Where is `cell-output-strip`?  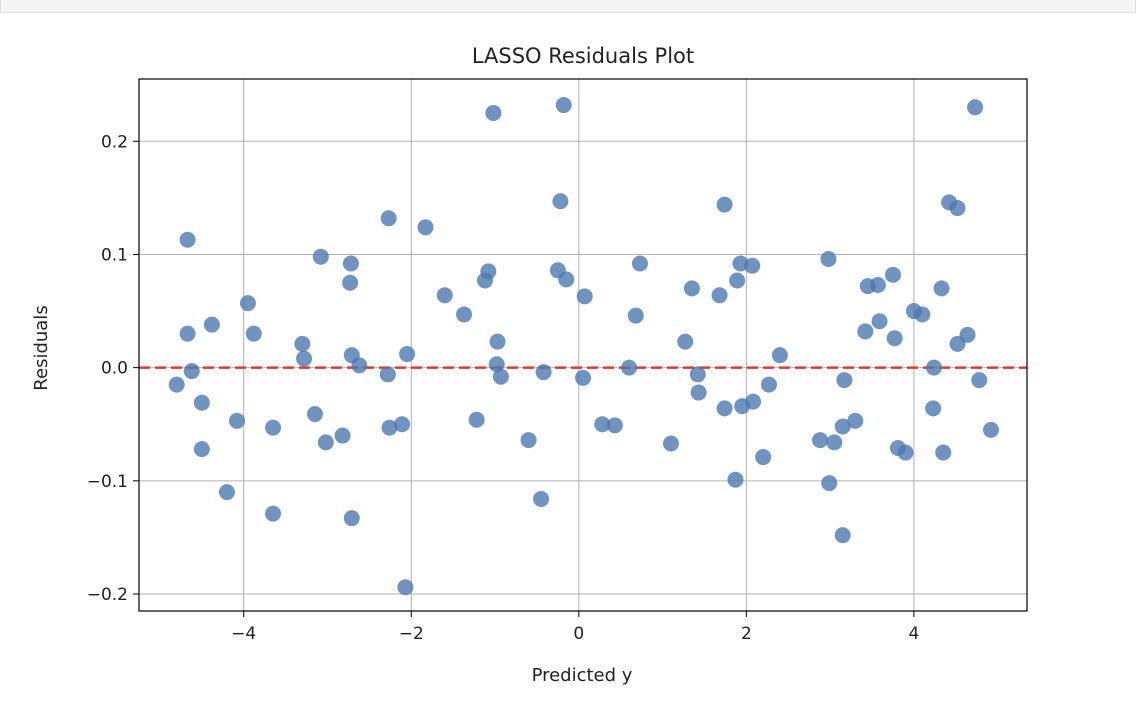 cell-output-strip is located at coordinates (568, 6).